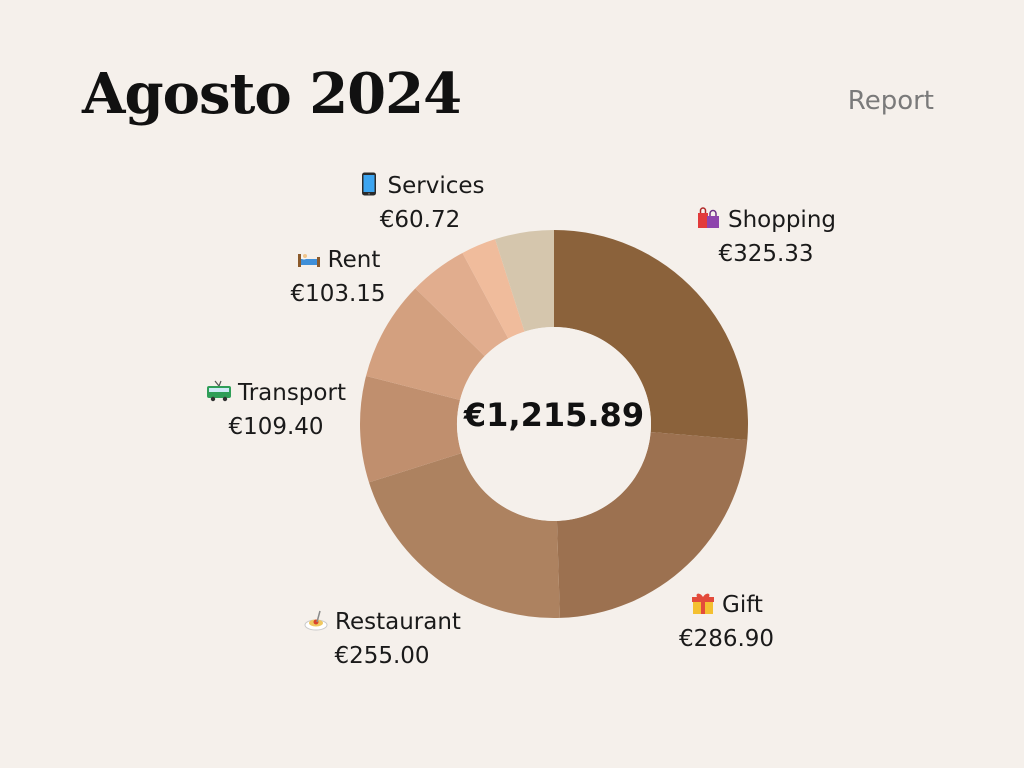 Image resolution: width=1024 pixels, height=768 pixels. What do you see at coordinates (219, 391) in the screenshot?
I see `trolleybus-icon` at bounding box center [219, 391].